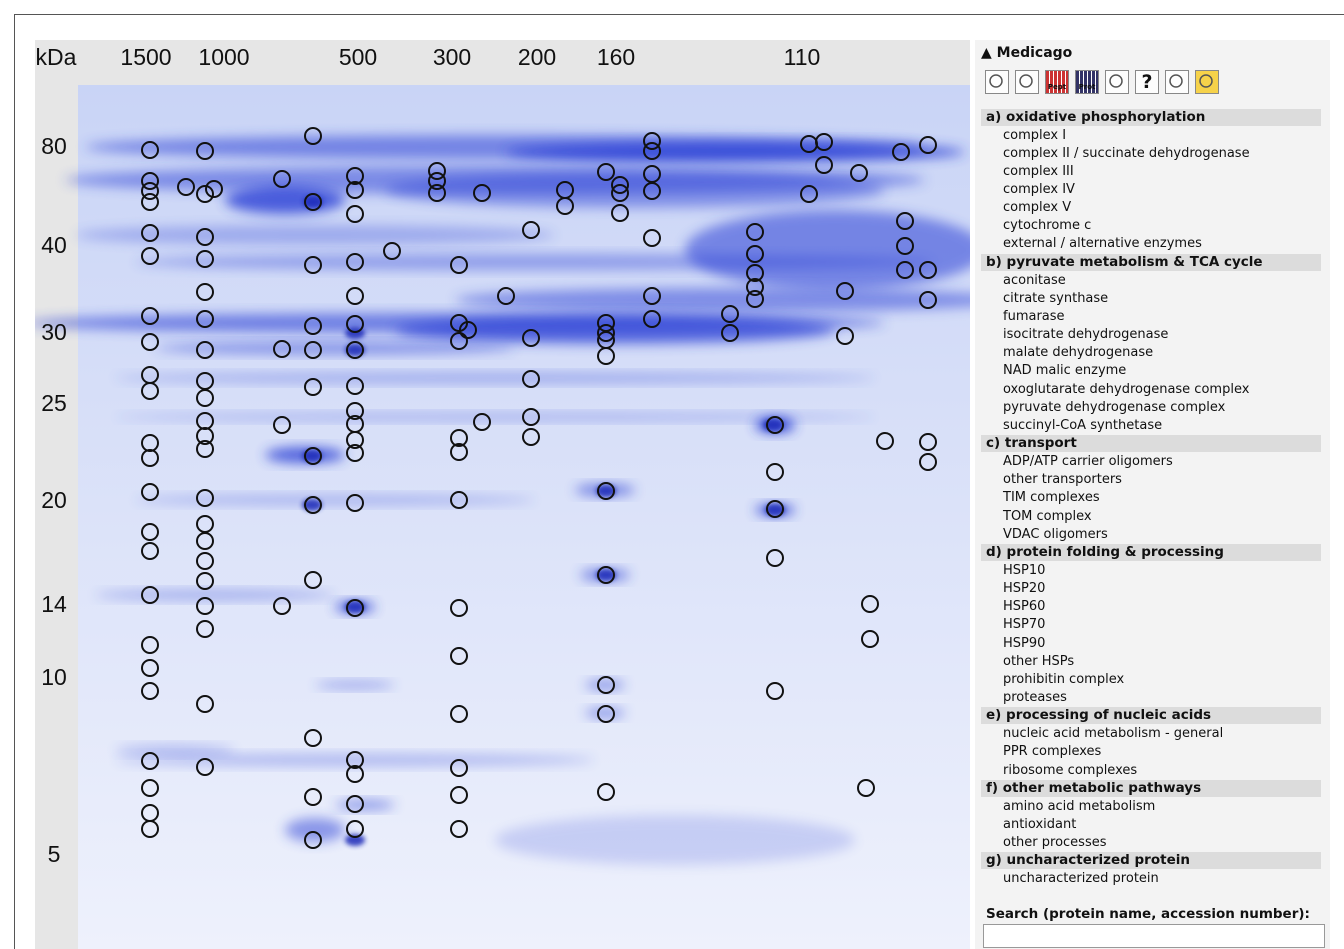 This screenshot has width=1344, height=949. What do you see at coordinates (1114, 407) in the screenshot?
I see `legend-item: pyruvate dehydrogenase complex` at bounding box center [1114, 407].